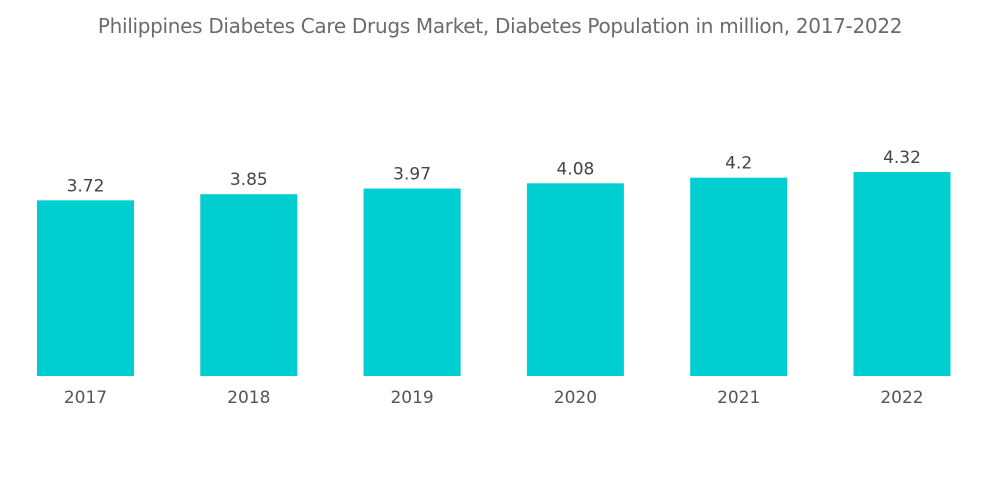  I want to click on bar-2019, so click(412, 282).